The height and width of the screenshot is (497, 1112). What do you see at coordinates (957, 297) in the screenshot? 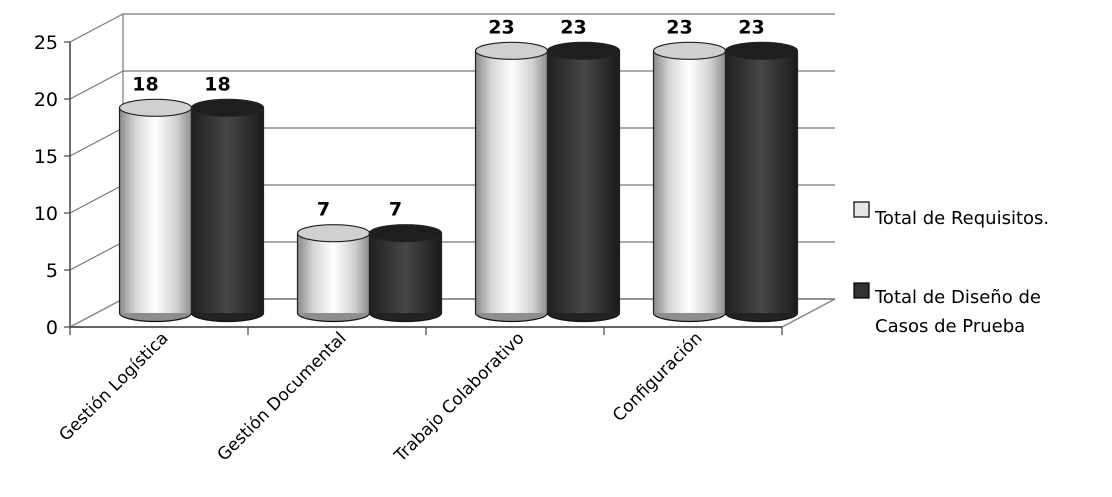
I see `legend-label-line: Total de Diseño de` at bounding box center [957, 297].